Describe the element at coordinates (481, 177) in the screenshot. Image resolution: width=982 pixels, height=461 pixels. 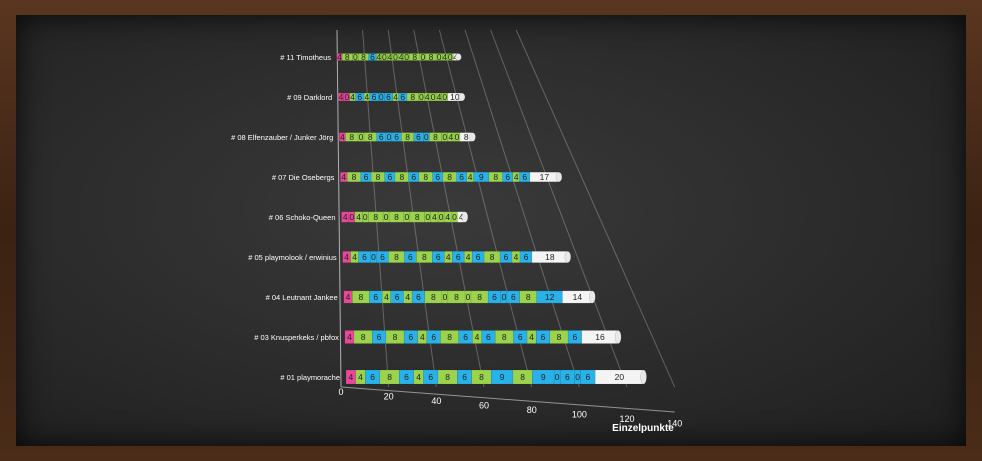
I see `bar-segment-label: 9` at that location.